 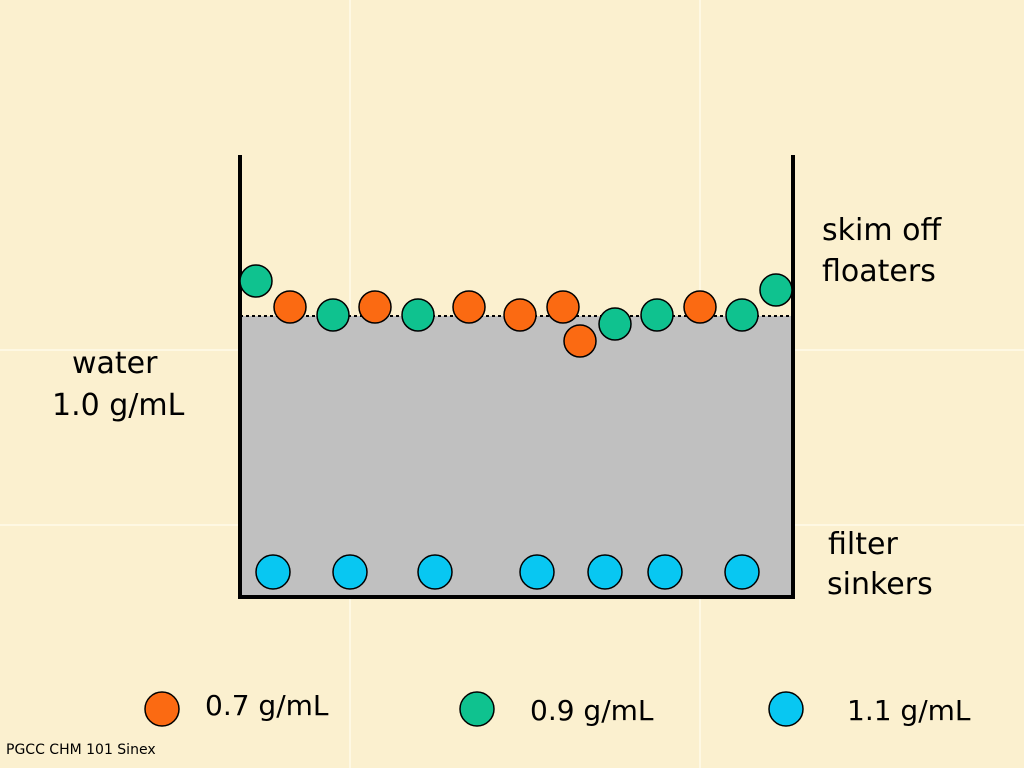 What do you see at coordinates (592, 710) in the screenshot?
I see `legend-label-green: 0.9 g/mL` at bounding box center [592, 710].